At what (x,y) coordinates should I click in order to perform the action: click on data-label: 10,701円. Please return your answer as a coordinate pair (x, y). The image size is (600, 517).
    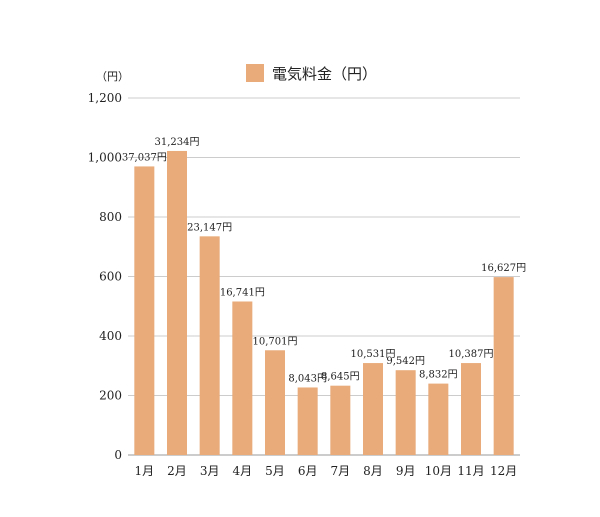
    Looking at the image, I should click on (275, 341).